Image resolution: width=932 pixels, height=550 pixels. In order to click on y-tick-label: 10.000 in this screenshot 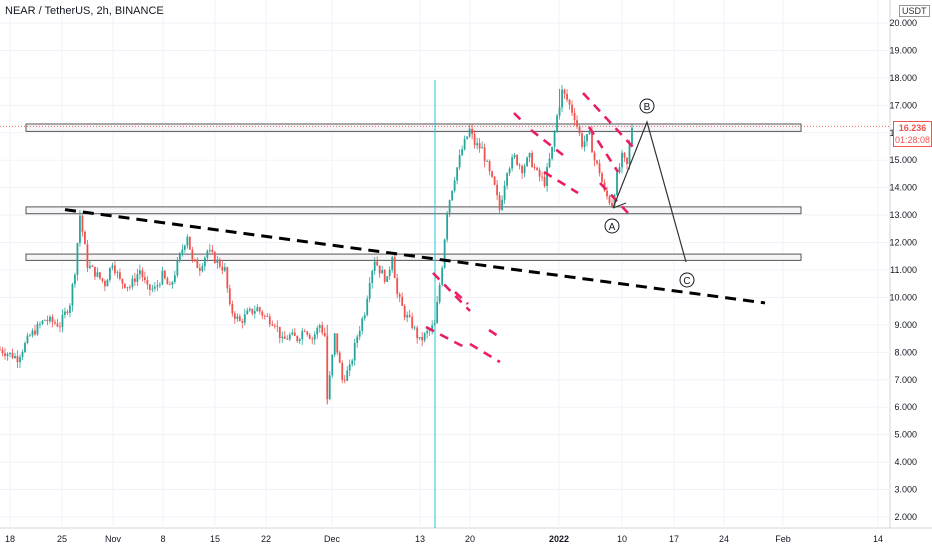, I will do `click(903, 297)`.